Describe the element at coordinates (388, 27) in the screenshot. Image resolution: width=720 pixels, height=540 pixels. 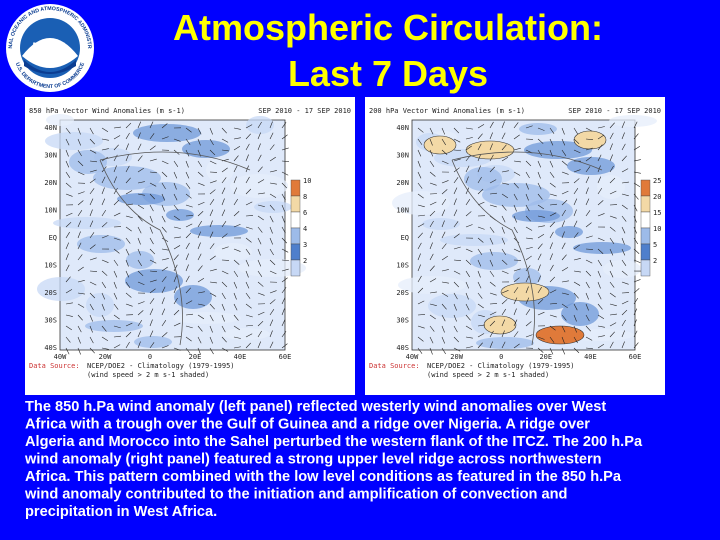
I see `title-line: Atmospheric Circulation:` at that location.